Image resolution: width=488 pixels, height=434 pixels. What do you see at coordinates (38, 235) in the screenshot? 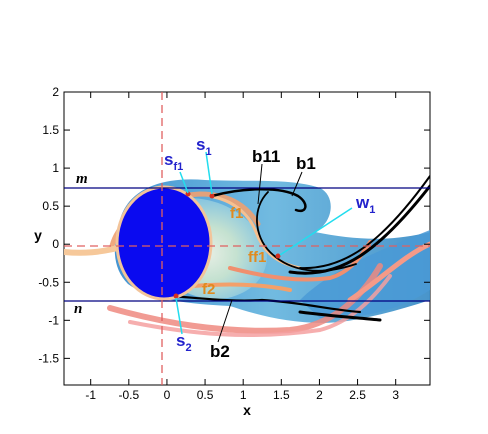
I see `y-axis-title: y` at bounding box center [38, 235].